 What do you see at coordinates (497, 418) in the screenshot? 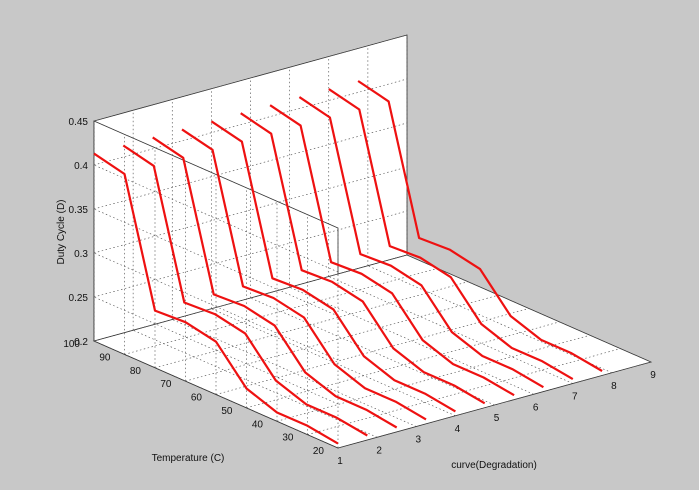
I see `x-tick-label: 5` at bounding box center [497, 418].